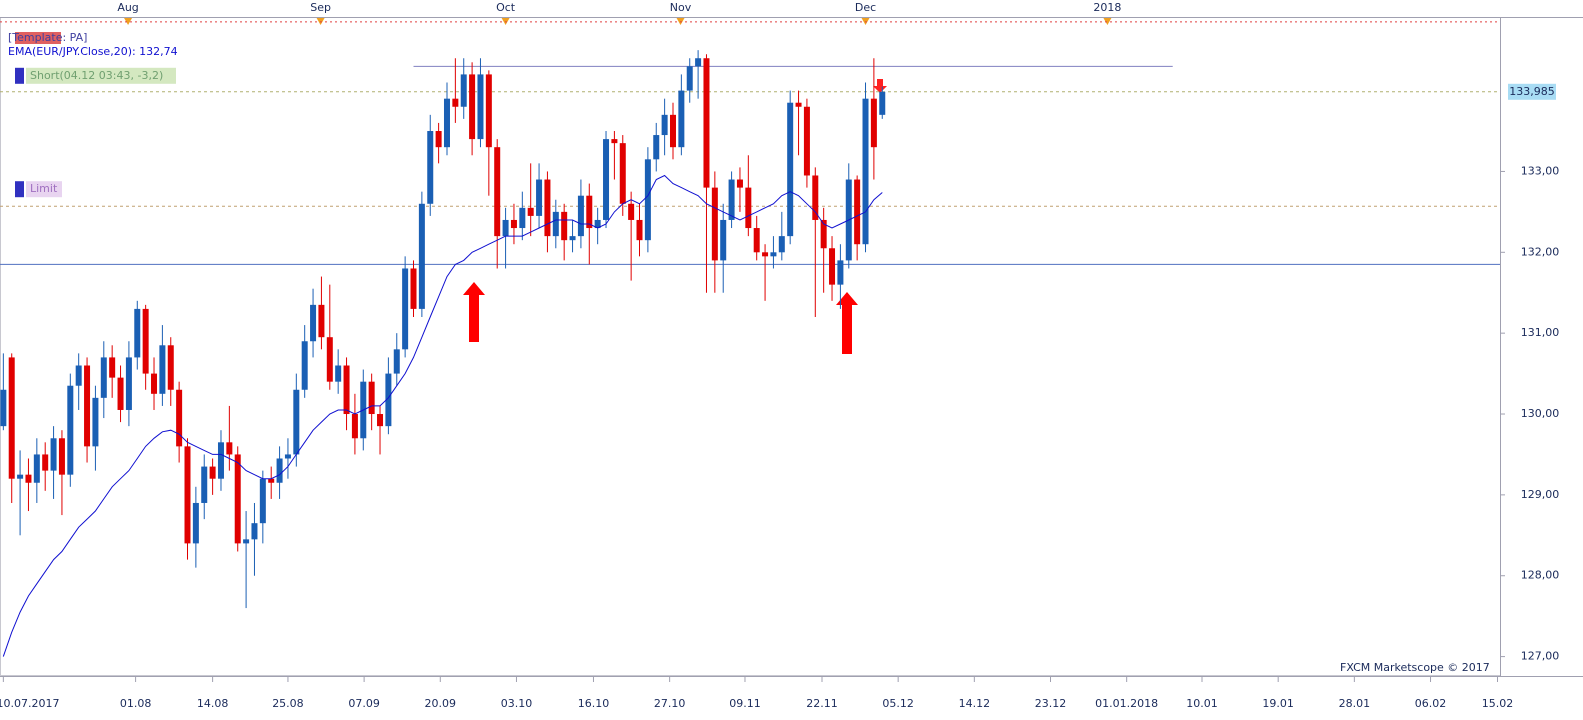 The height and width of the screenshot is (720, 1583). What do you see at coordinates (19, 189) in the screenshot?
I see `limit-marker` at bounding box center [19, 189].